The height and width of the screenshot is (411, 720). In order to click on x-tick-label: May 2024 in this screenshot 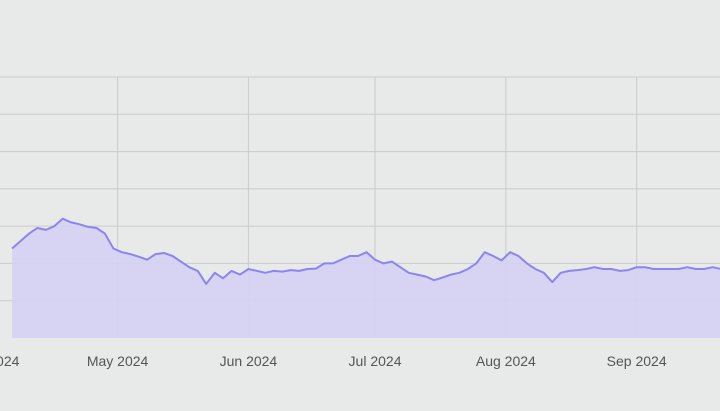, I will do `click(118, 361)`.